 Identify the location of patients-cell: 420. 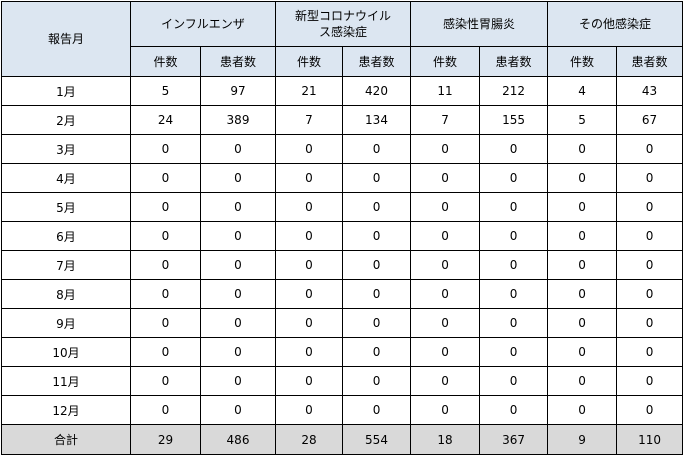
(376, 91).